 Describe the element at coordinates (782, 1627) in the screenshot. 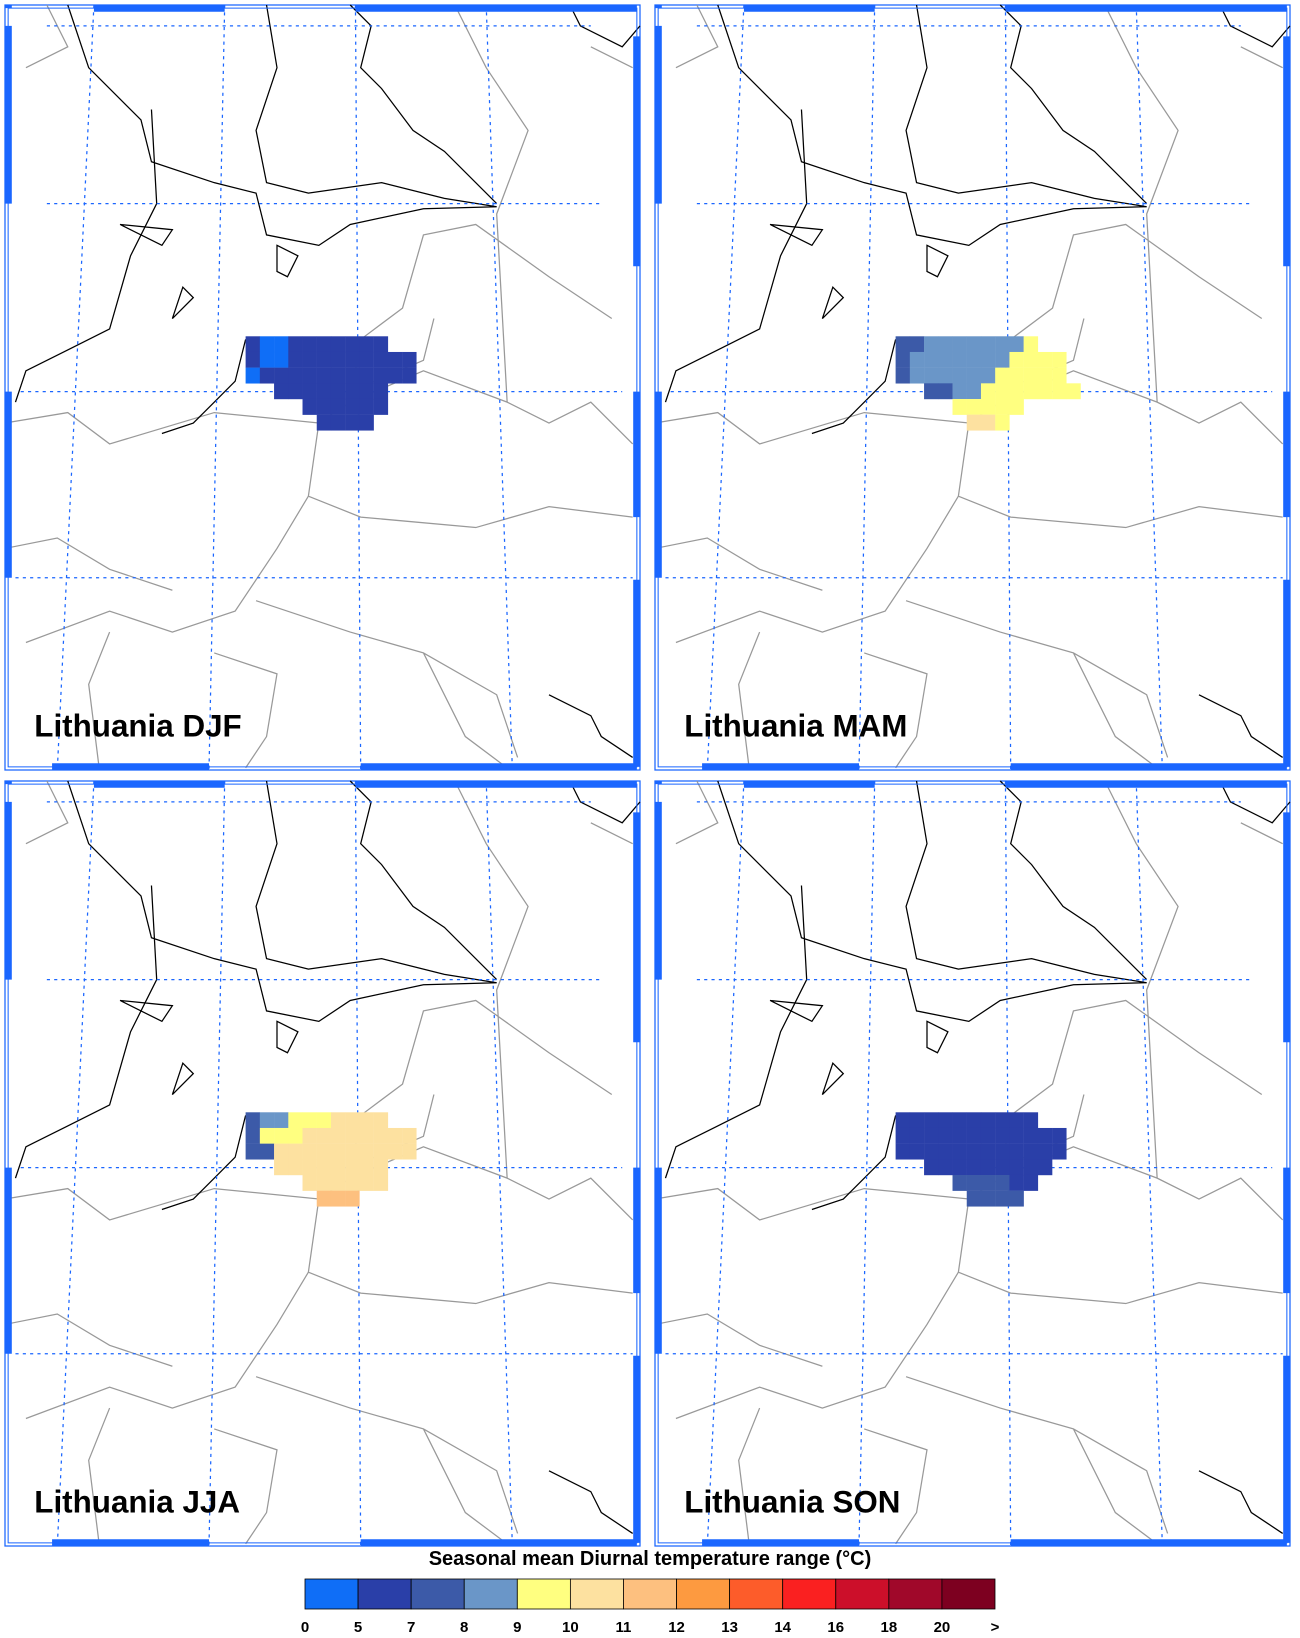

I see `colorbar-label: 14` at that location.